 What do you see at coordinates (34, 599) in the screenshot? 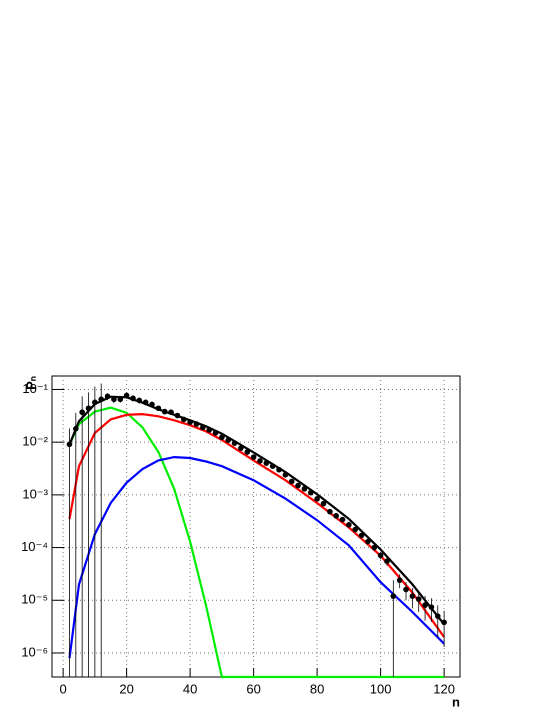
I see `y-tick-label: 10⁻⁵` at bounding box center [34, 599].